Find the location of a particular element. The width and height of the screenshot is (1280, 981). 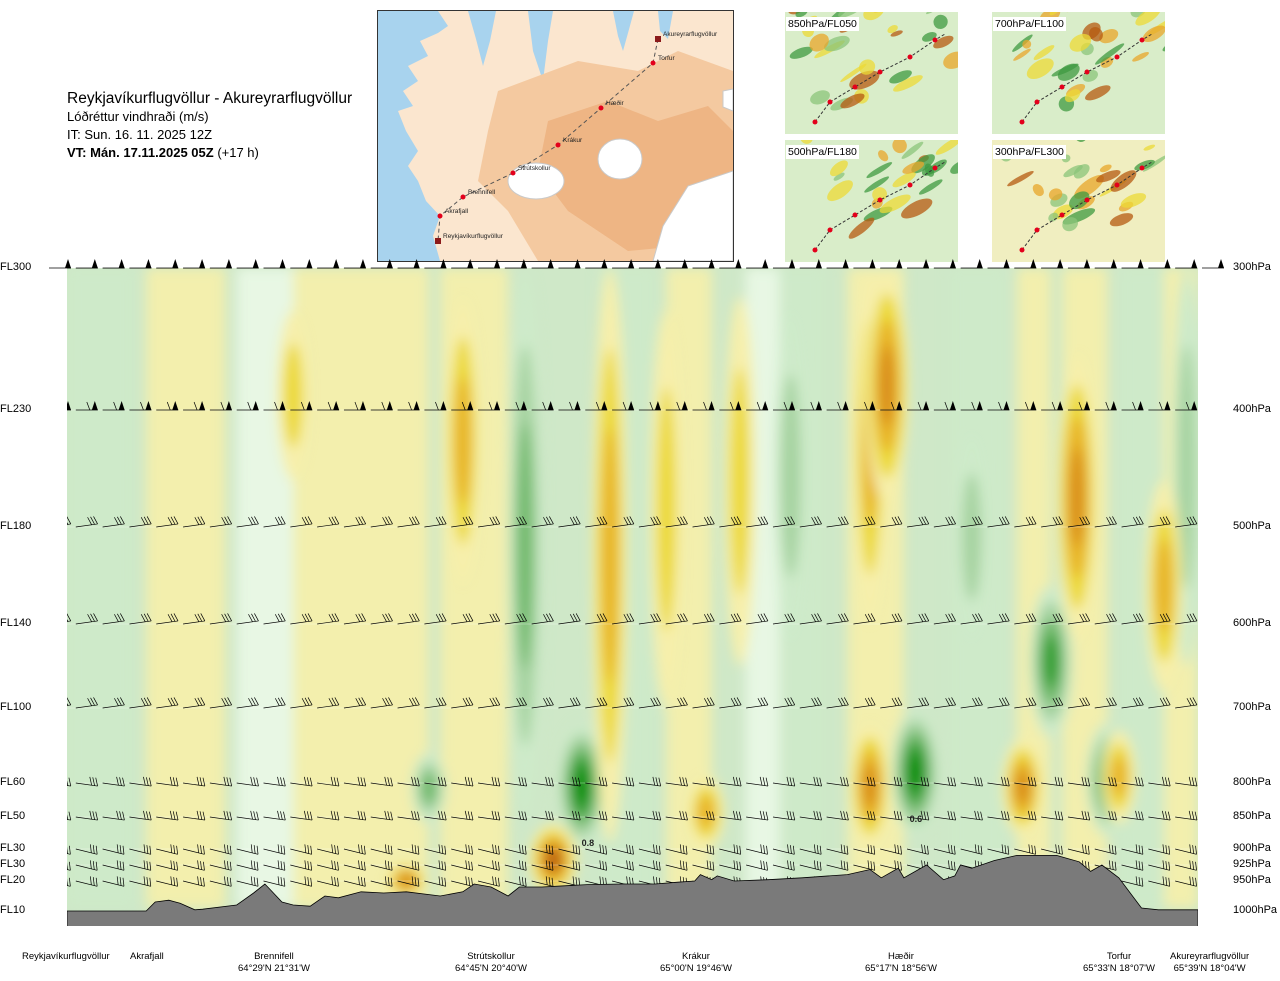

station-coordinates: 65°17'N 18°56'W is located at coordinates (901, 968).